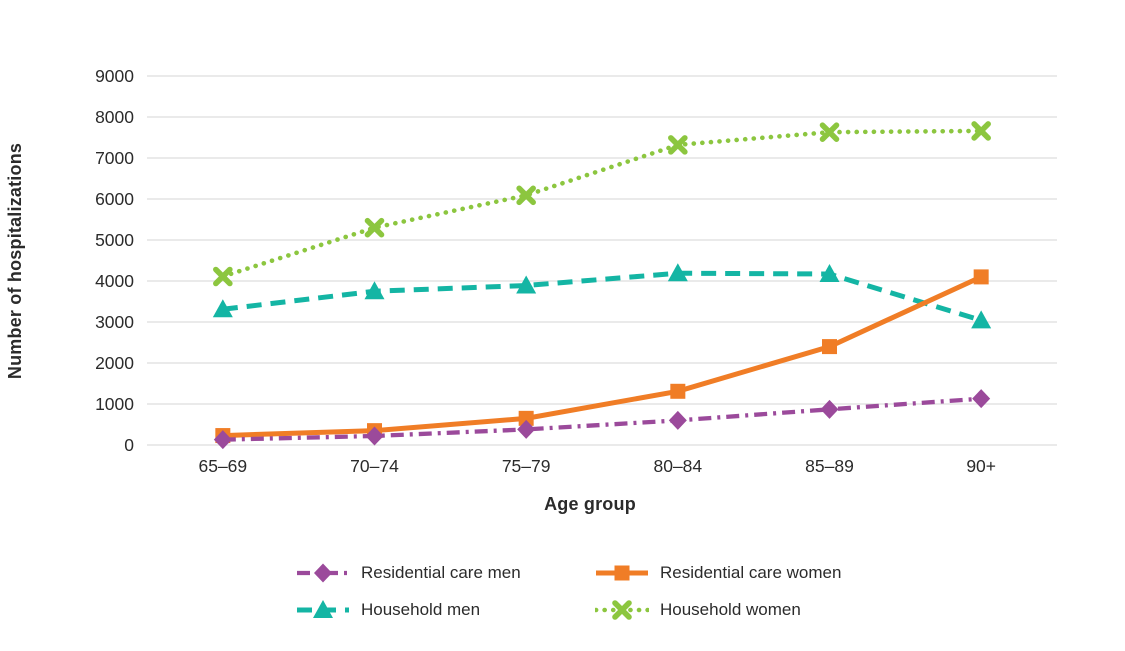 Image resolution: width=1125 pixels, height=651 pixels. I want to click on legend-label: Household men, so click(421, 609).